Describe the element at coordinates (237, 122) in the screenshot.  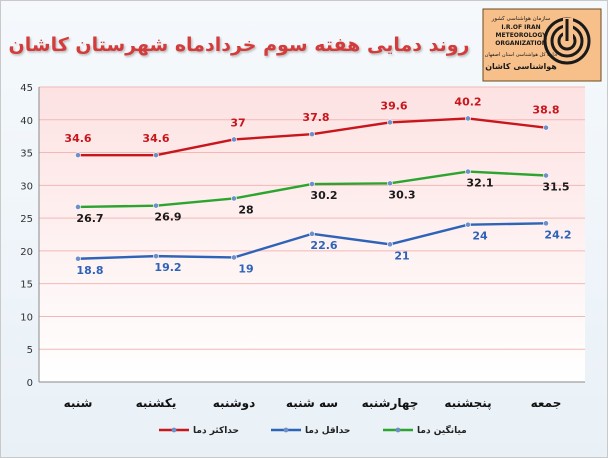
I see `data-label-max: 37` at that location.